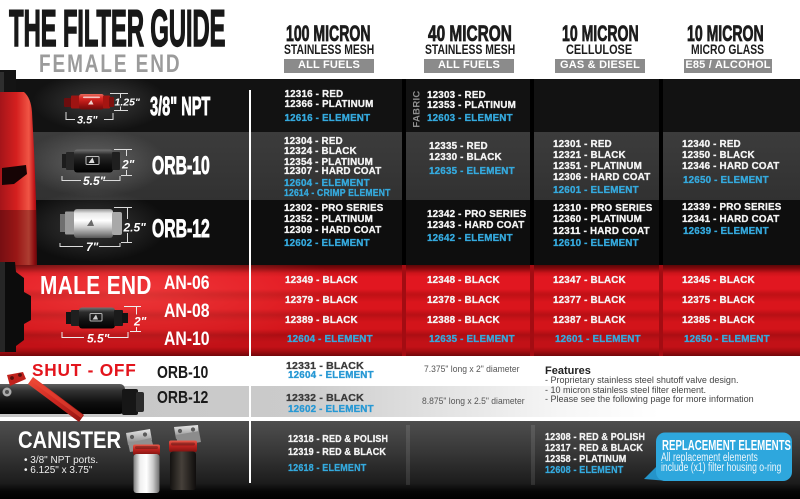 This screenshot has width=800, height=499. What do you see at coordinates (92, 247) in the screenshot?
I see `svg-text: 7"` at bounding box center [92, 247].